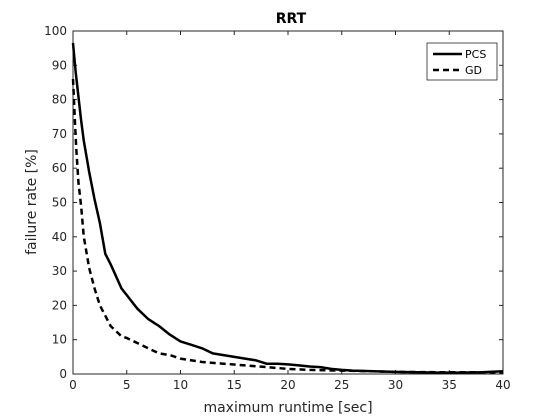 Image resolution: width=560 pixels, height=420 pixels. What do you see at coordinates (59, 203) in the screenshot?
I see `y-tick-label: 50` at bounding box center [59, 203].